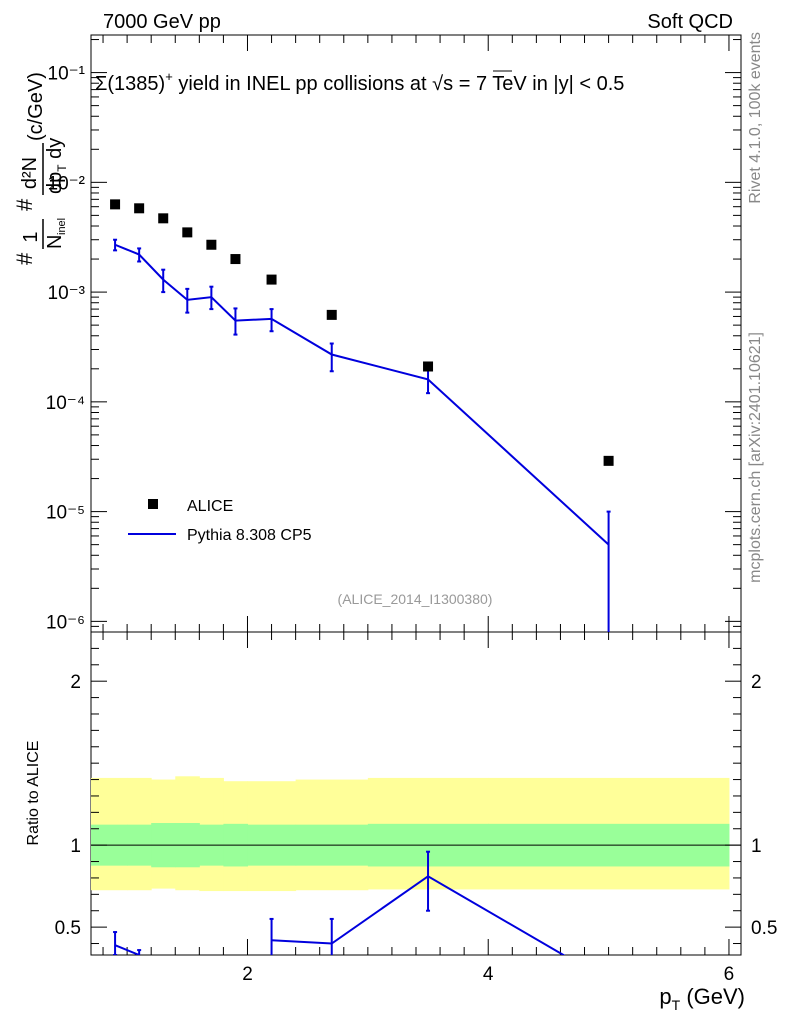 The image size is (786, 1024). I want to click on legend-pythia-label: Pythia 8.308 CP5, so click(249, 535).